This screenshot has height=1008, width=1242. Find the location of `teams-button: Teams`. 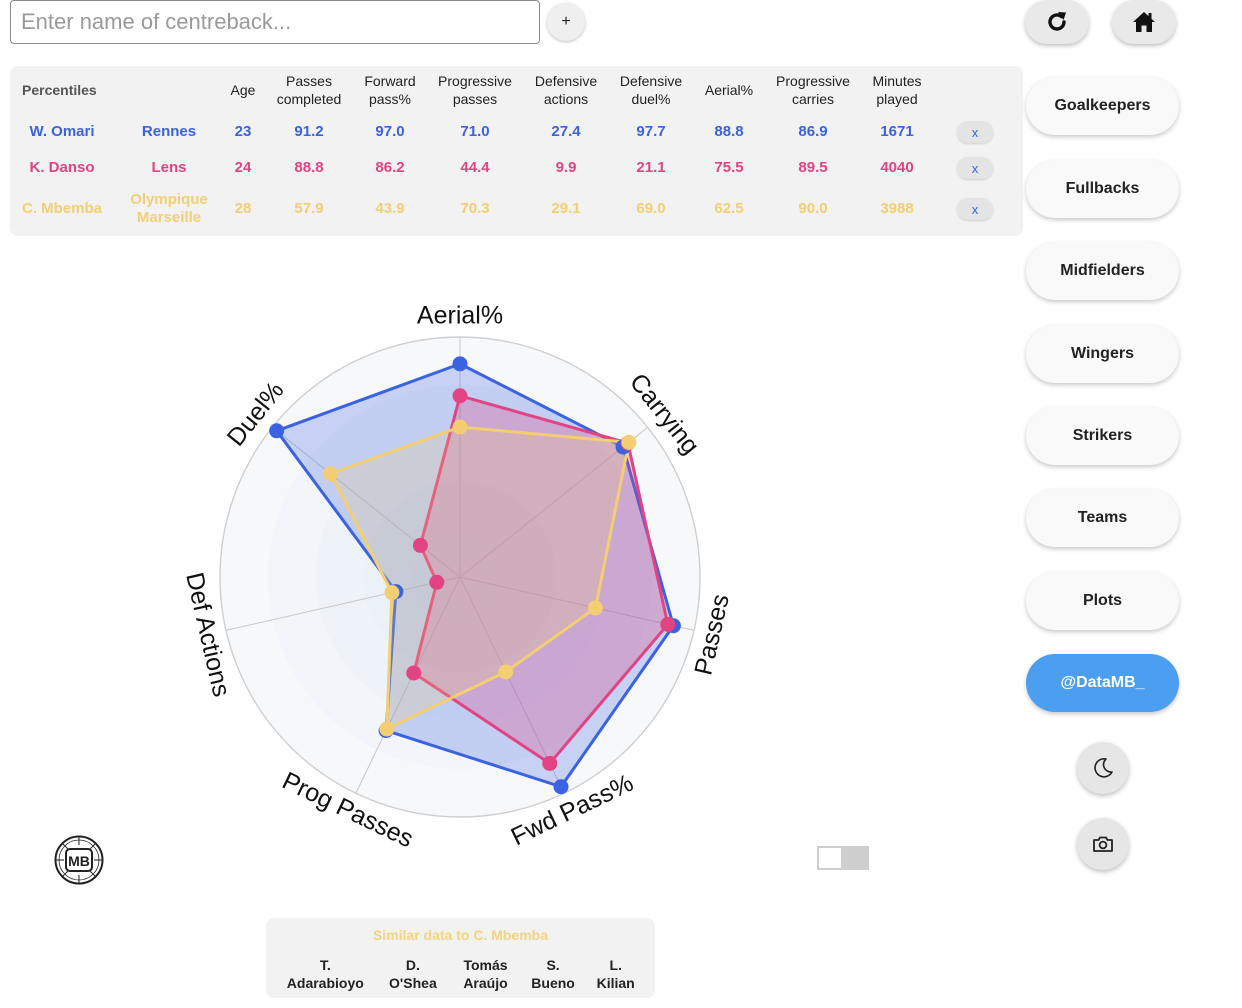

teams-button: Teams is located at coordinates (1102, 518).